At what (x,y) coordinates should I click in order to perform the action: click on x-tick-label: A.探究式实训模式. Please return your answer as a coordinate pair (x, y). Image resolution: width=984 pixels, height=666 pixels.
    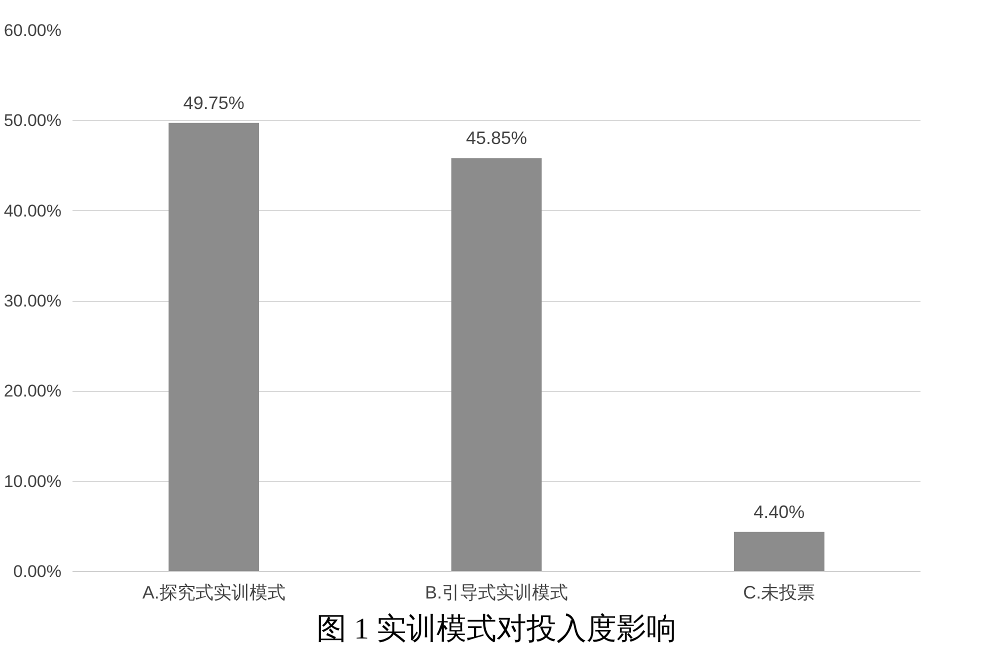
    Looking at the image, I should click on (214, 592).